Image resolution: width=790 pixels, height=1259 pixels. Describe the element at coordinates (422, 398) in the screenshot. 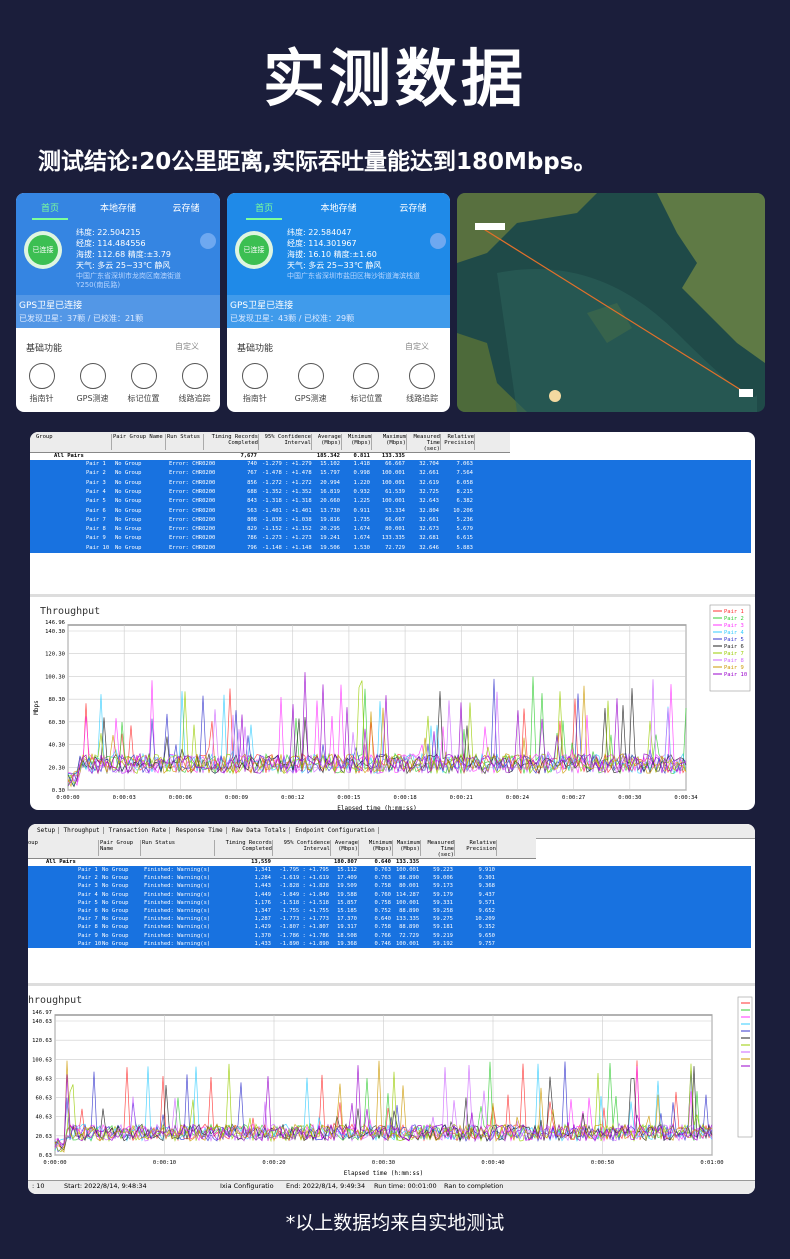

I see `tool-label: 线路追踪` at that location.